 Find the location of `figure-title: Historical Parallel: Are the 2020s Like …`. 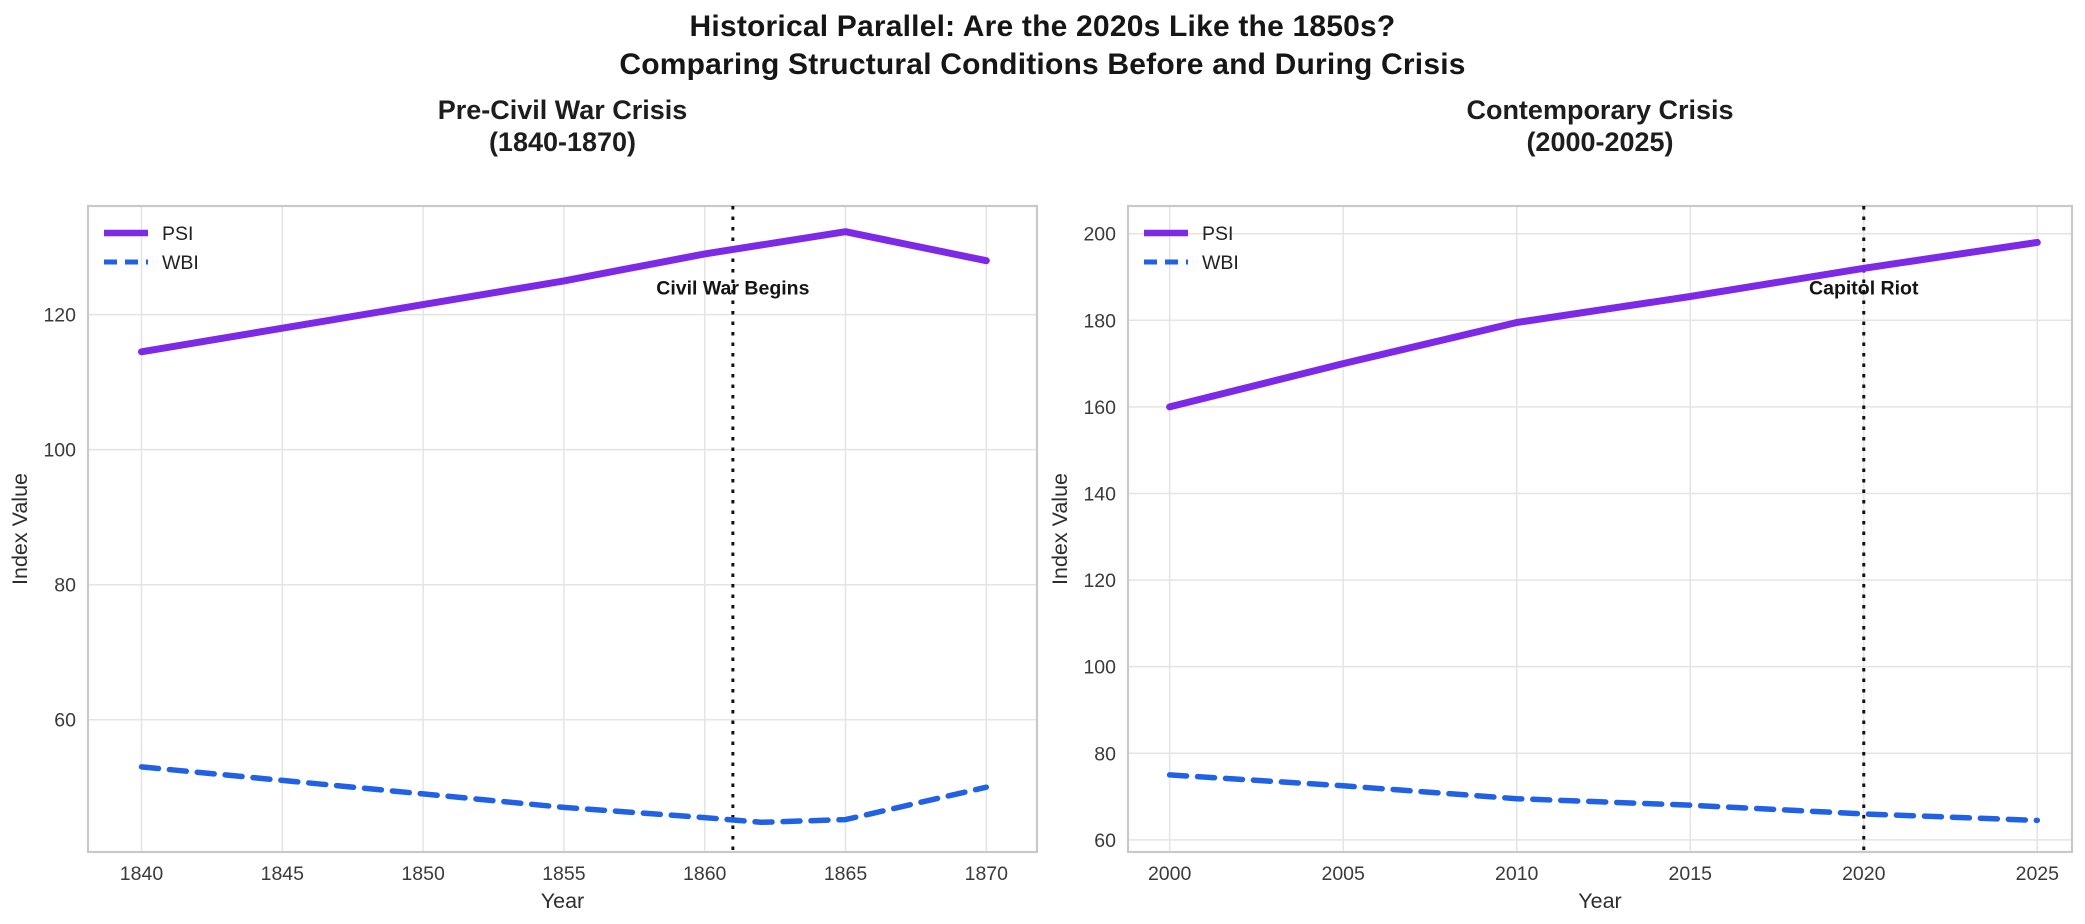

figure-title: Historical Parallel: Are the 2020s Like … is located at coordinates (1042, 46).